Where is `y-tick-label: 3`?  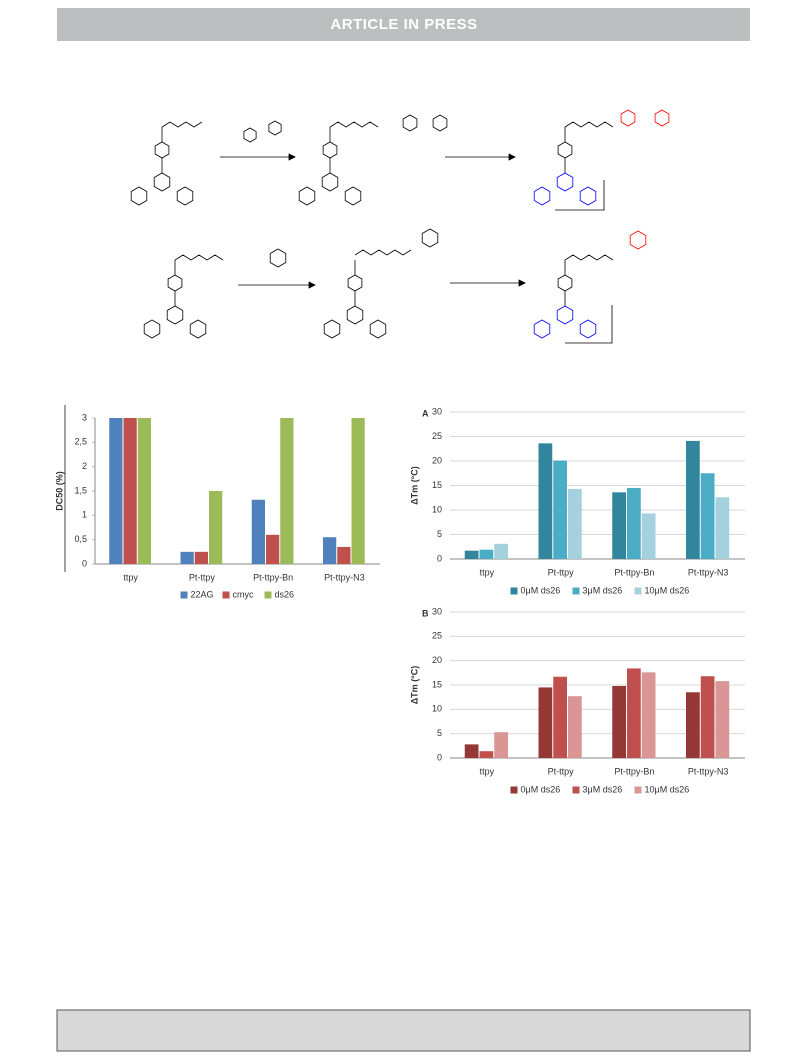 y-tick-label: 3 is located at coordinates (84, 417).